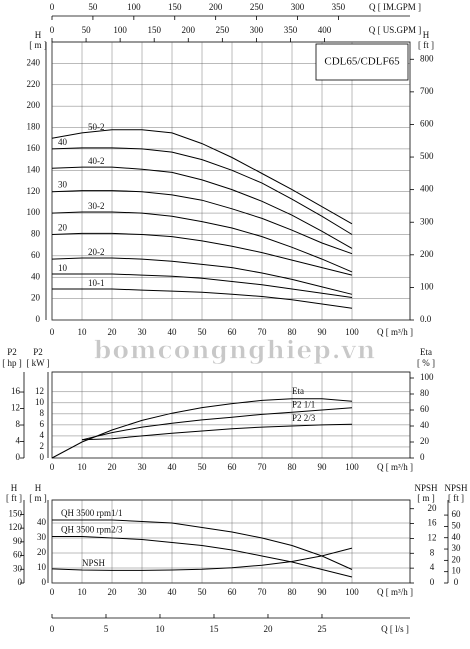 This screenshot has height=649, width=470. I want to click on y-axis-unit: [ kW ], so click(37, 363).